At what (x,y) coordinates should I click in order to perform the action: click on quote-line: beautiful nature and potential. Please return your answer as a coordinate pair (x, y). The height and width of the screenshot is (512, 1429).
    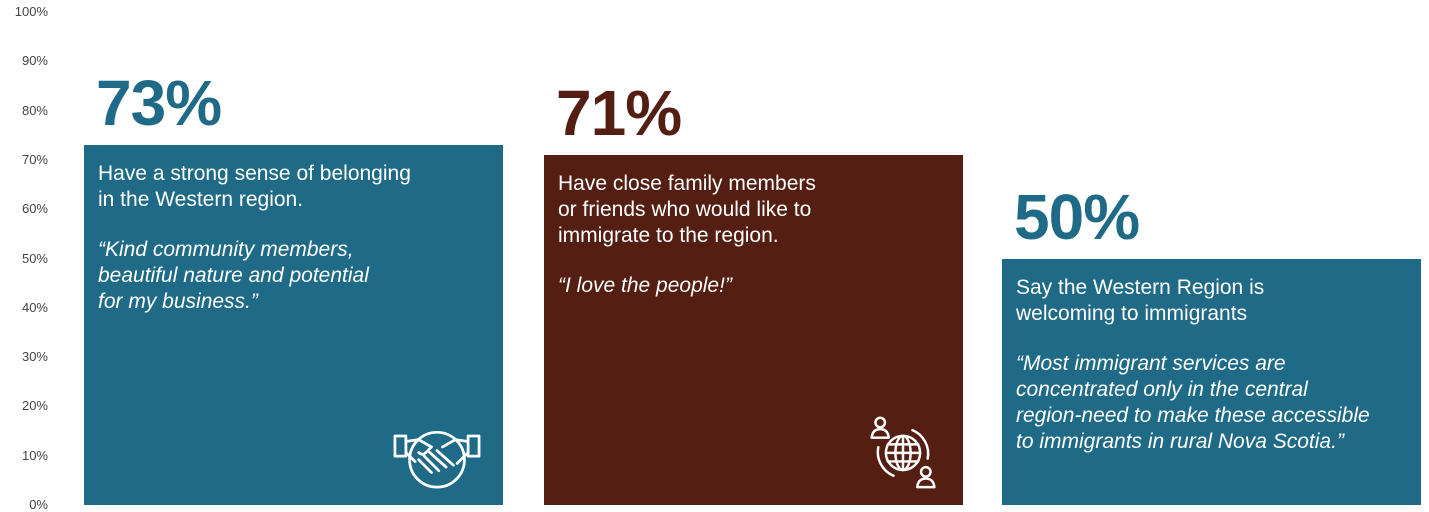
    Looking at the image, I should click on (233, 276).